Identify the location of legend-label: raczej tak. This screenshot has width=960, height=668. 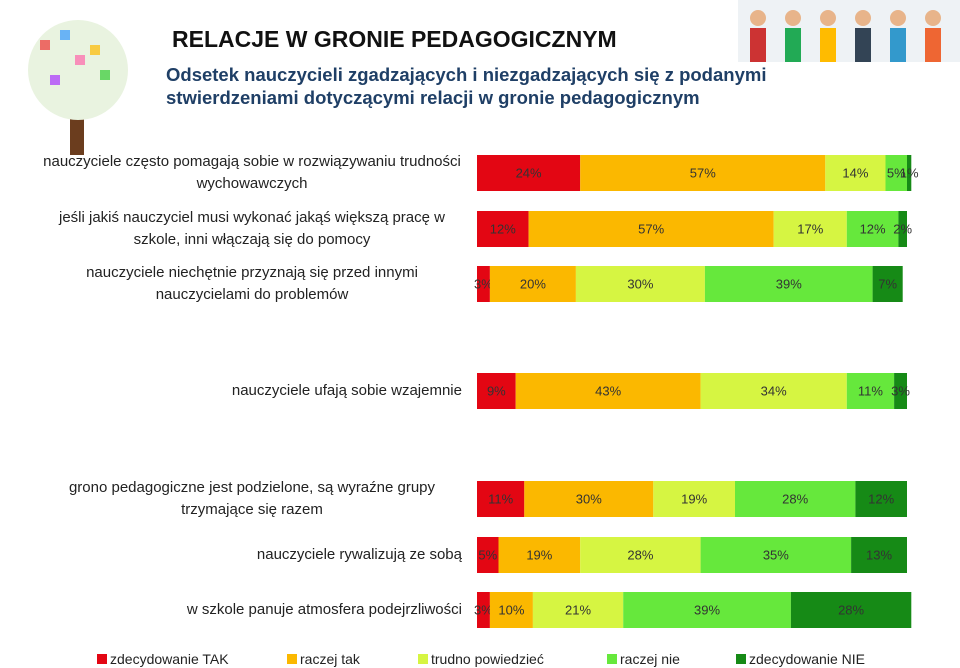
(330, 659).